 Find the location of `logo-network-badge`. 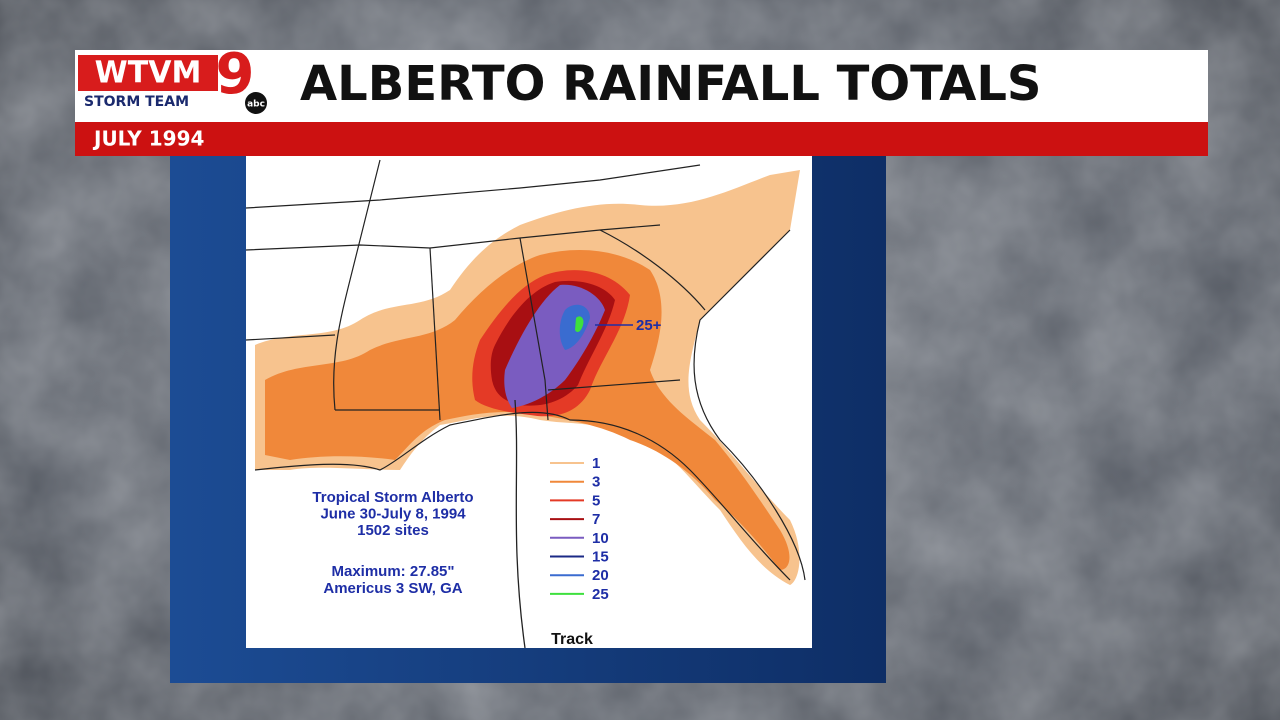

logo-network-badge is located at coordinates (256, 103).